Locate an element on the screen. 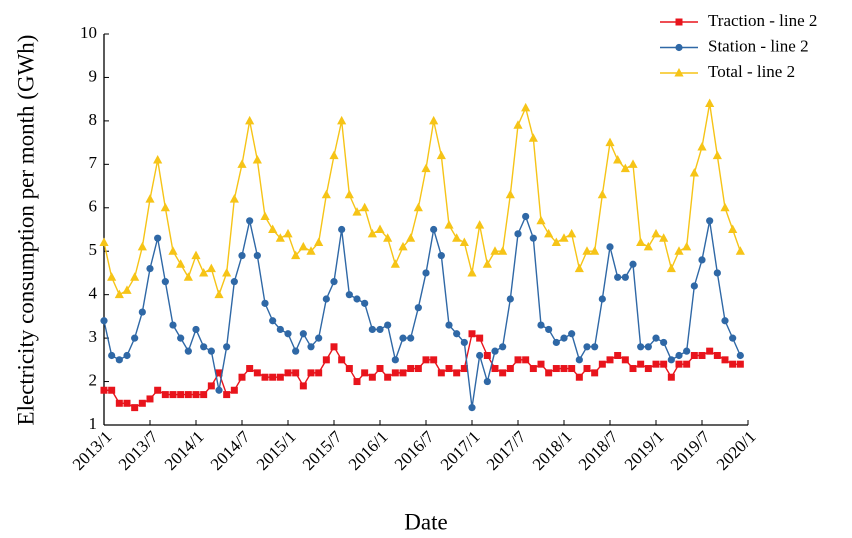 The height and width of the screenshot is (538, 852). series is located at coordinates (422, 371).